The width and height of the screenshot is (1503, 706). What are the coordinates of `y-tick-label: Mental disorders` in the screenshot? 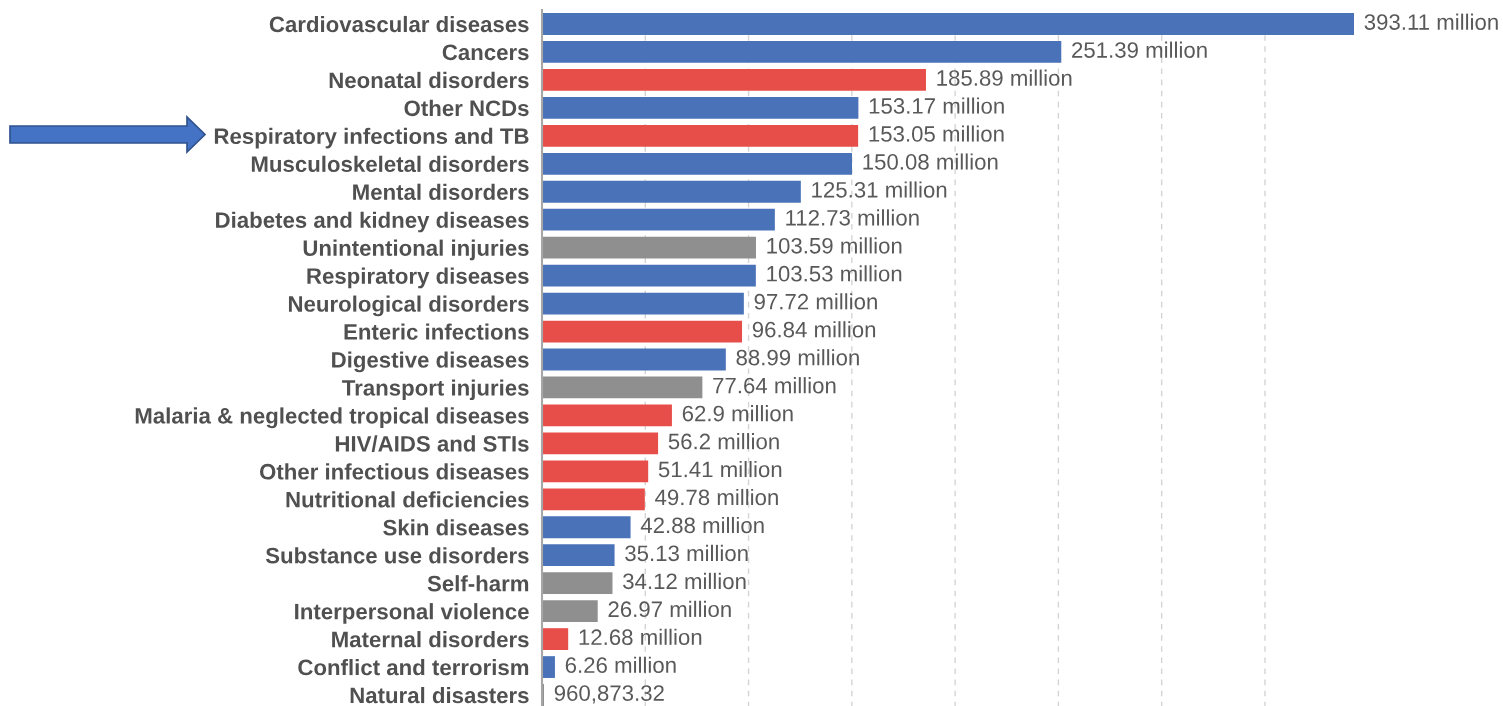 It's located at (441, 192).